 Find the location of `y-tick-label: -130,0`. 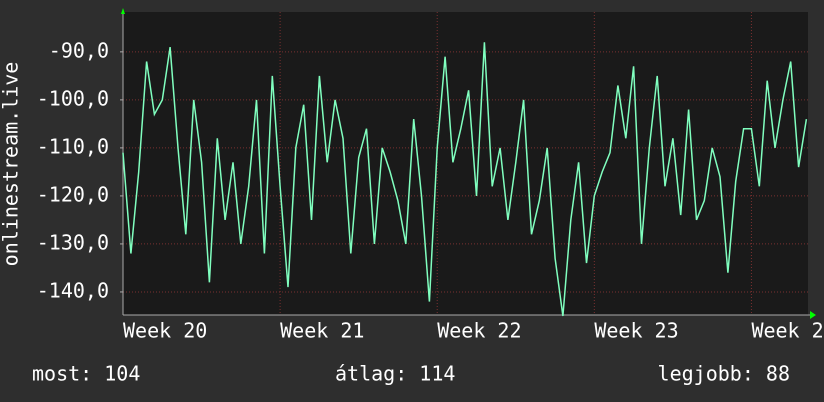

y-tick-label: -130,0 is located at coordinates (73, 242).